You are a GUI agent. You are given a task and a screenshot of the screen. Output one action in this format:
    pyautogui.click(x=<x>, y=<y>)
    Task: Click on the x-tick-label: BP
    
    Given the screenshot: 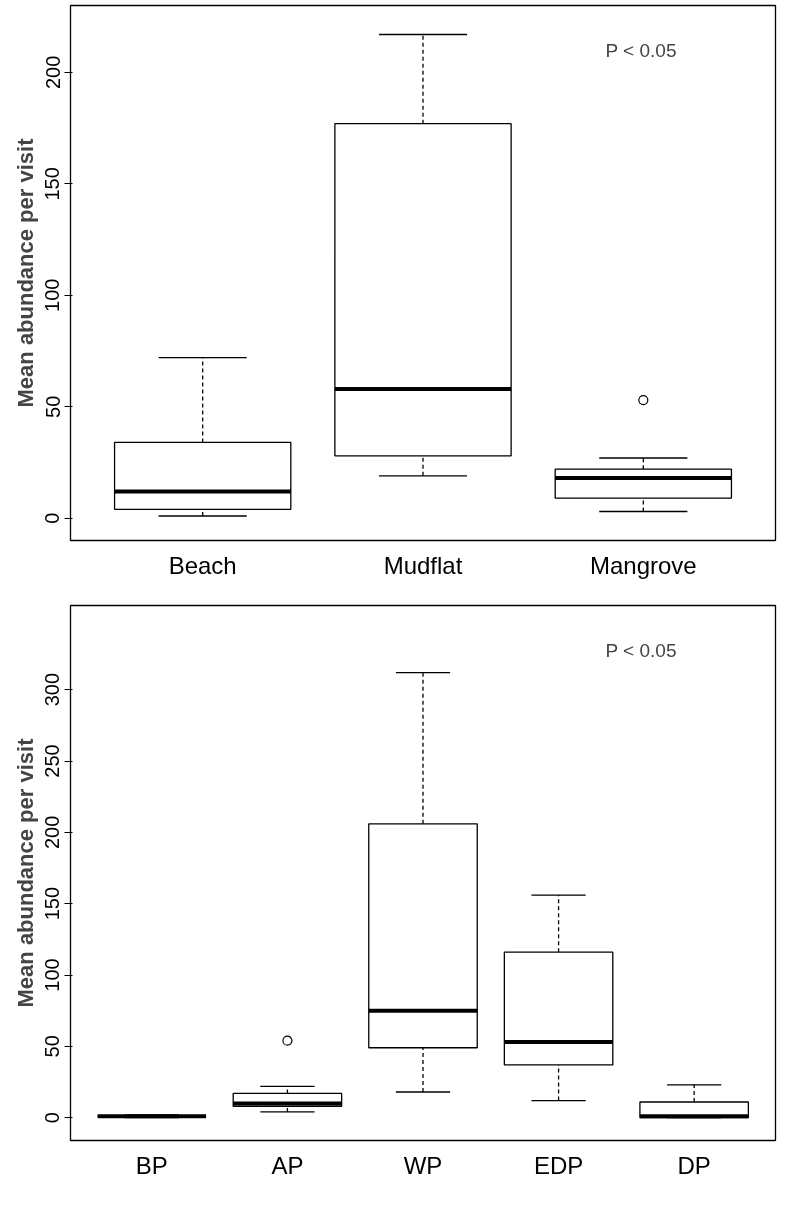 What is the action you would take?
    pyautogui.click(x=151, y=1165)
    